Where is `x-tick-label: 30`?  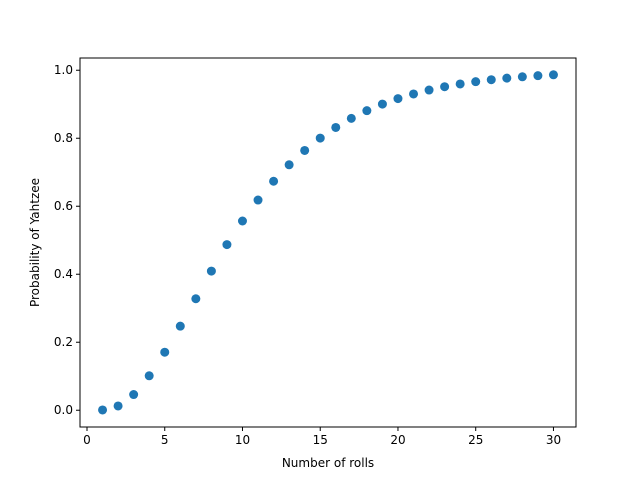 x-tick-label: 30 is located at coordinates (553, 440).